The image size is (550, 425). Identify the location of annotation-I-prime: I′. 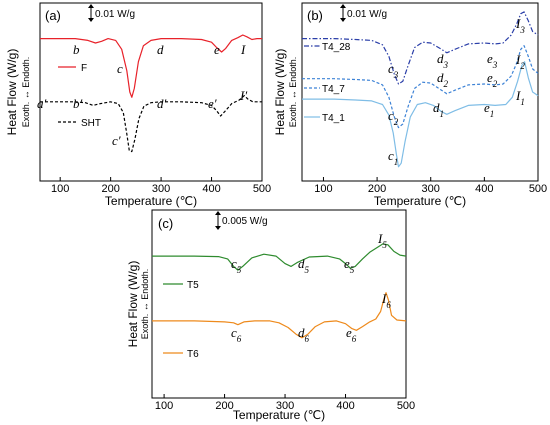
(243, 95).